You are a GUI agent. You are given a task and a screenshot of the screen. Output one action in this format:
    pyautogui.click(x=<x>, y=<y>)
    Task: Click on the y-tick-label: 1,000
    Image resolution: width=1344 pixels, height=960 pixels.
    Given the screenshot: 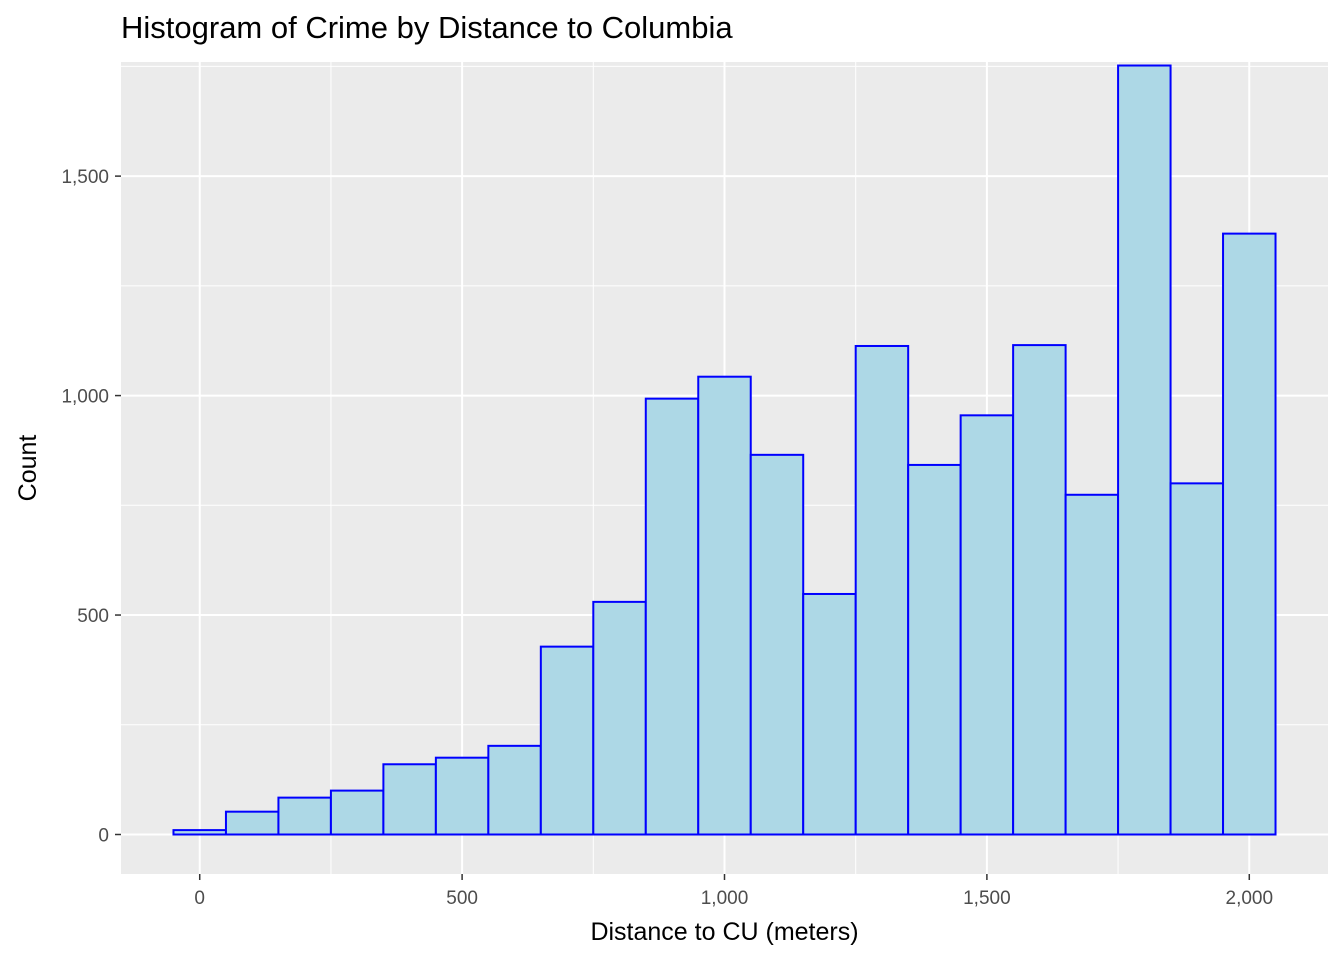 What is the action you would take?
    pyautogui.click(x=85, y=397)
    